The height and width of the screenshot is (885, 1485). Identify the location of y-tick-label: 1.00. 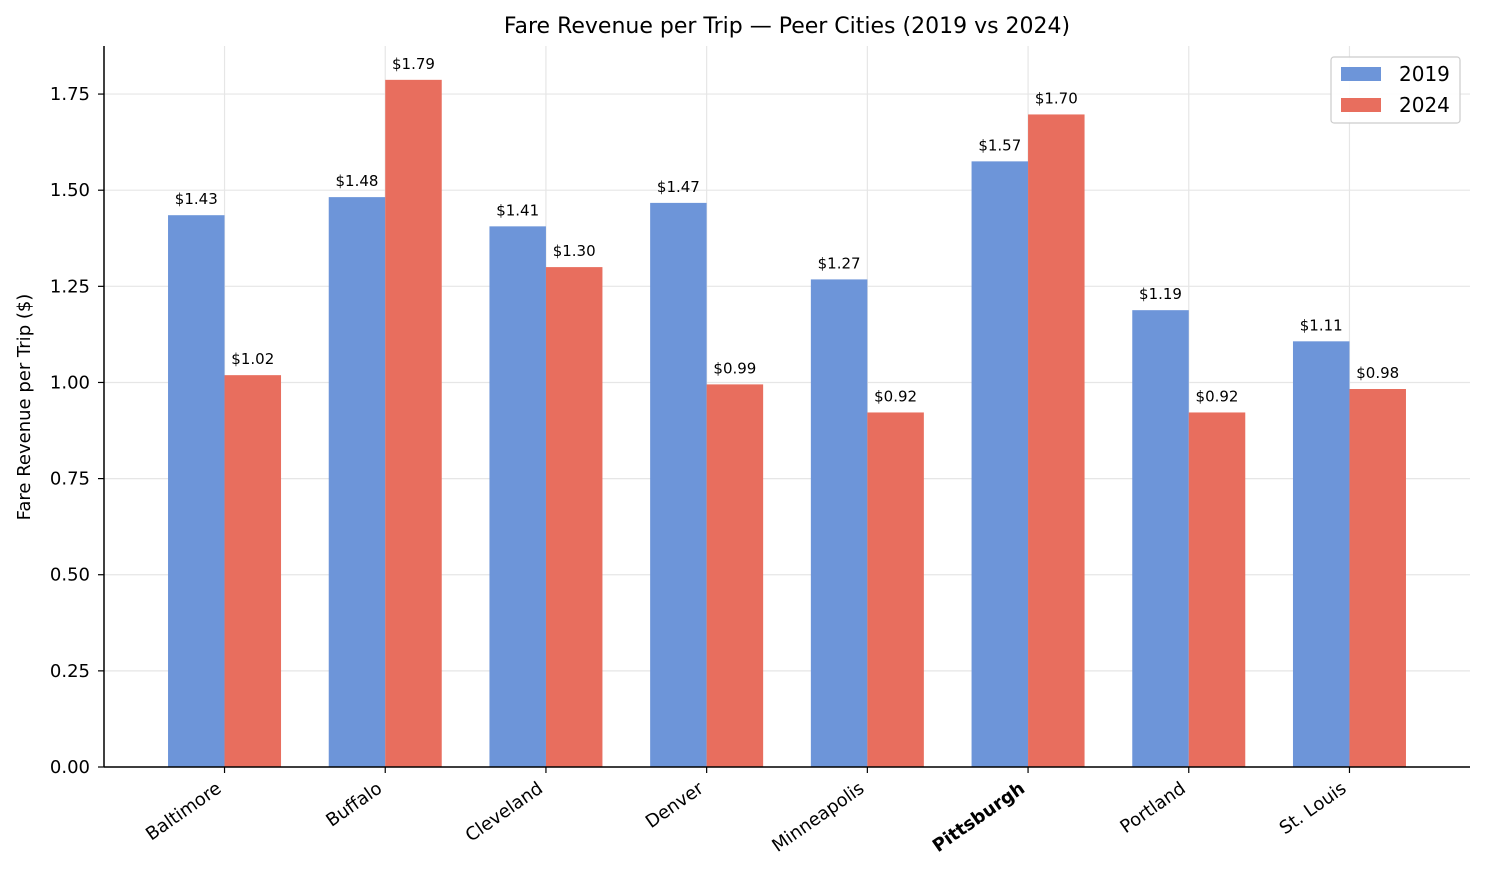
(70, 382).